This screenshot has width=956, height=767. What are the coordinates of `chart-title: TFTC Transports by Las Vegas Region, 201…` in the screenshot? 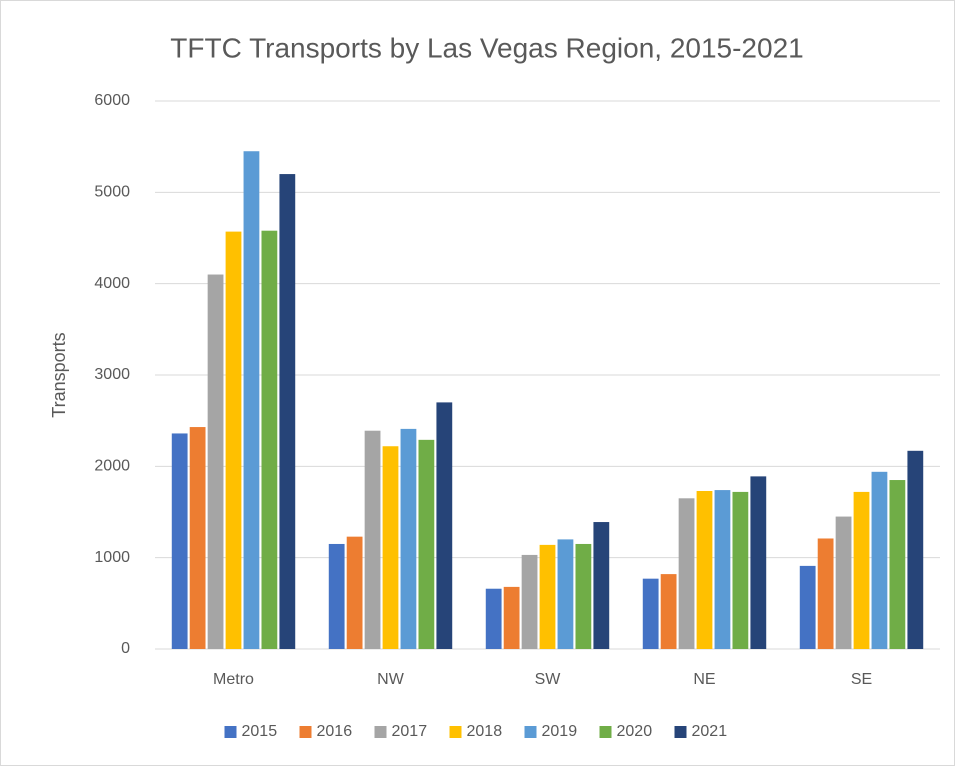 It's located at (486, 47).